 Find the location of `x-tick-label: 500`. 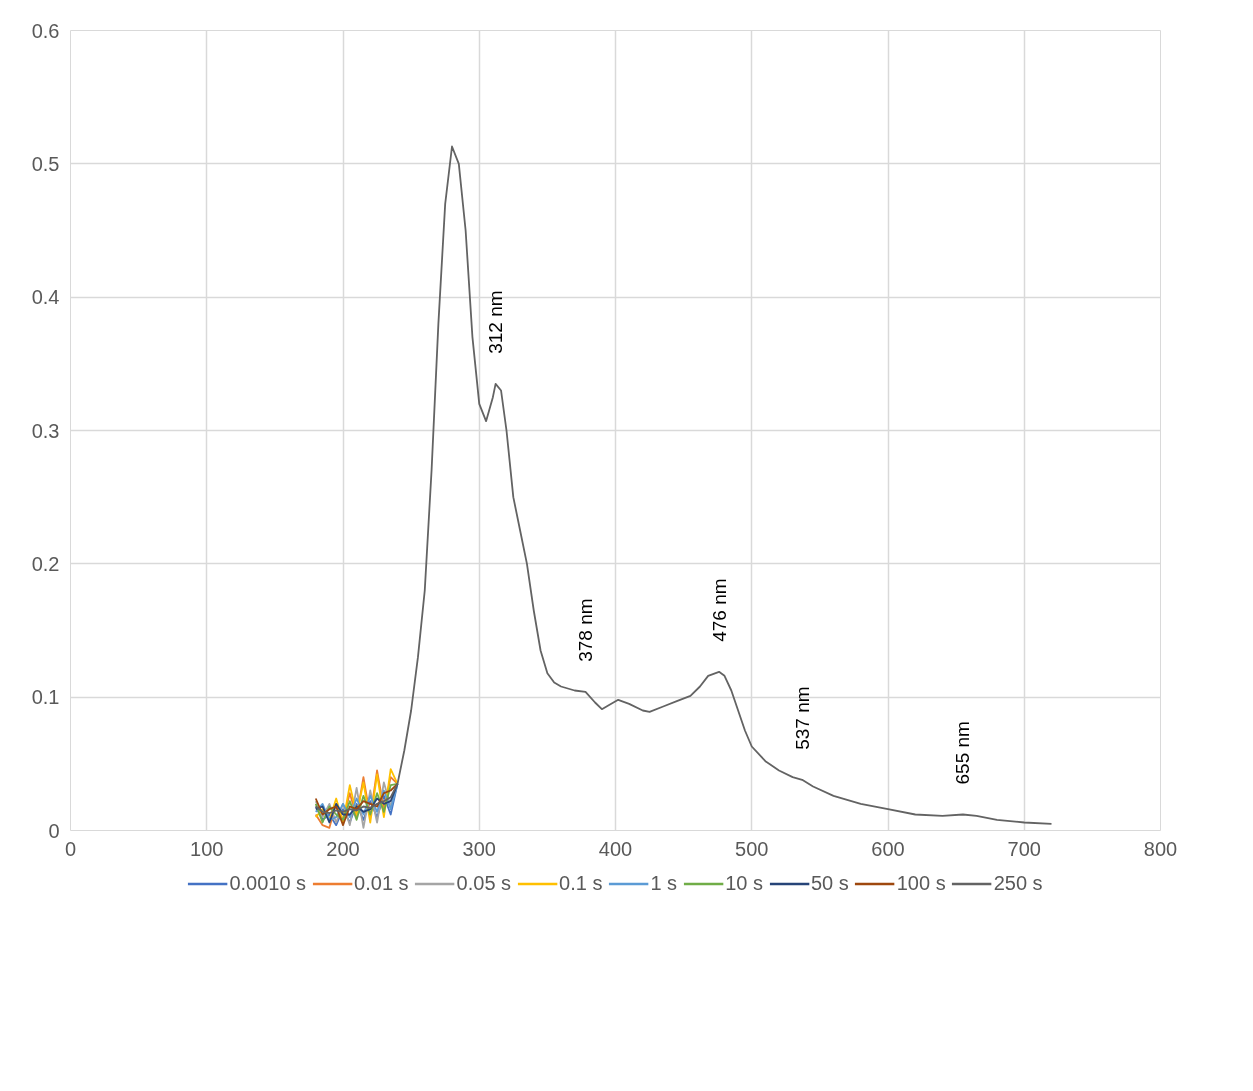

x-tick-label: 500 is located at coordinates (752, 848).